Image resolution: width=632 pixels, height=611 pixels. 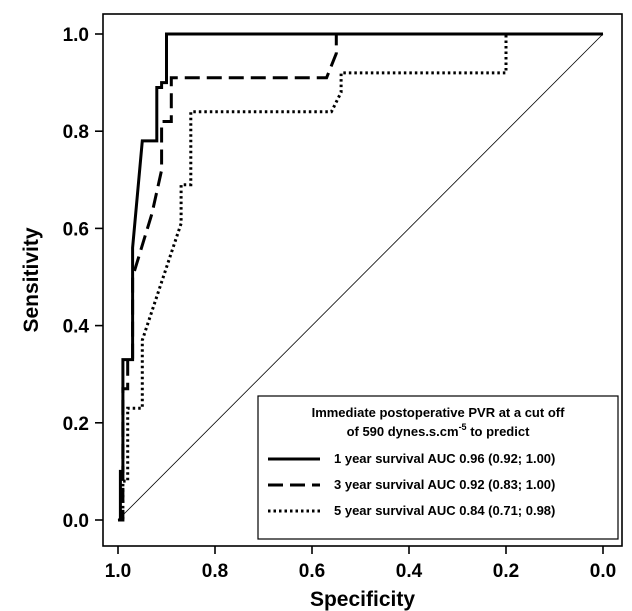 I want to click on x-tick-label: 0.2, so click(x=506, y=571).